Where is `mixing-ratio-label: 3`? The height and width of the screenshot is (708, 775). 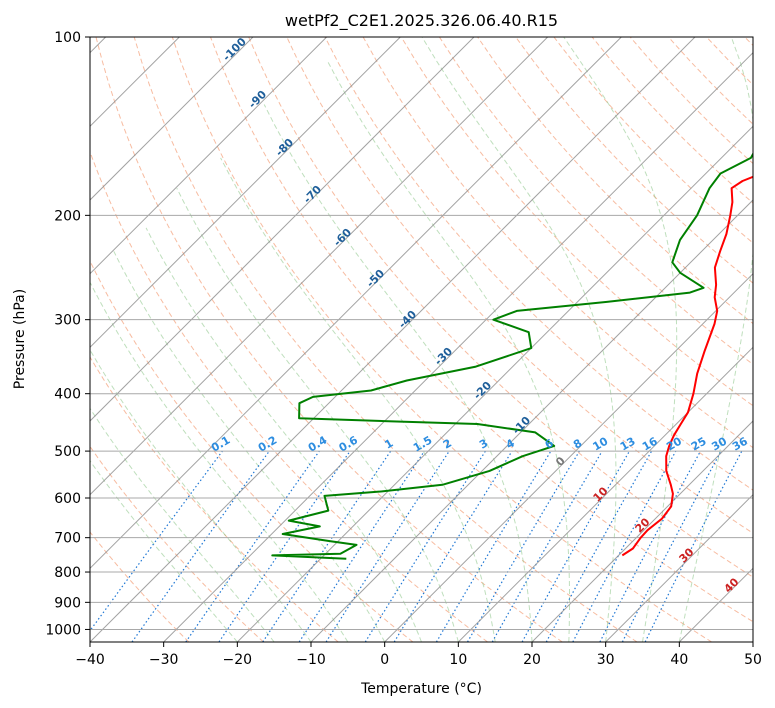 mixing-ratio-label: 3 is located at coordinates (483, 444).